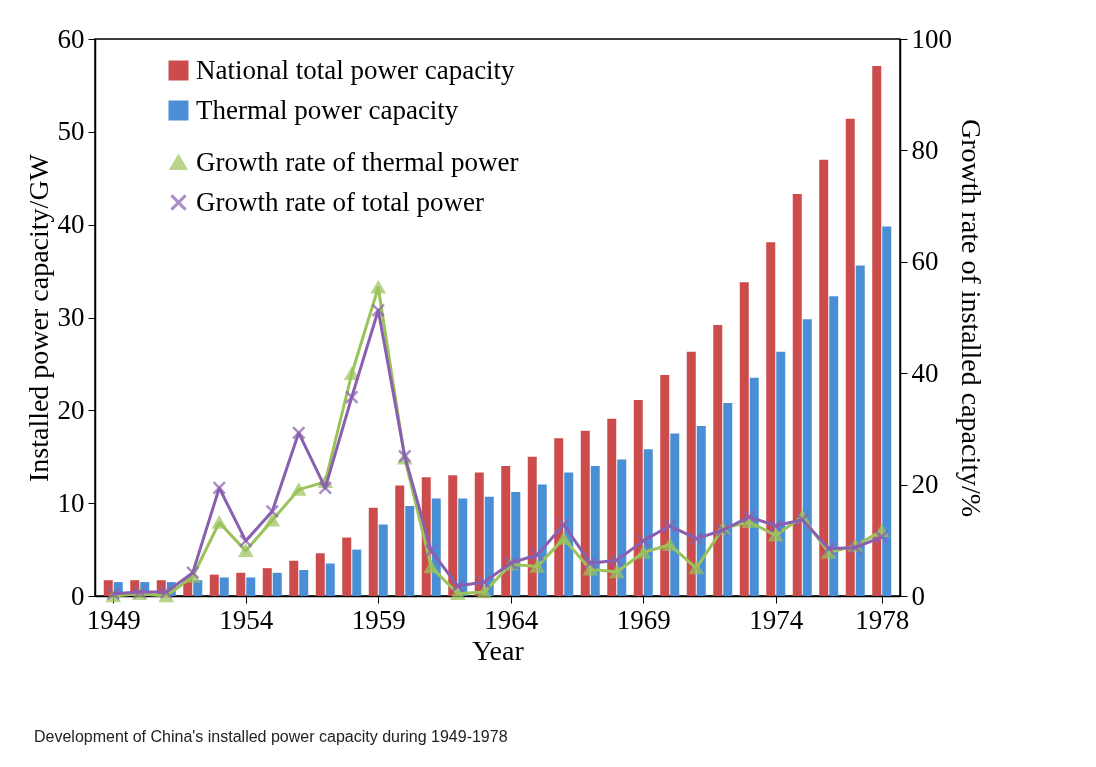 The width and height of the screenshot is (1096, 767). What do you see at coordinates (71, 409) in the screenshot?
I see `y-tick-label: 20` at bounding box center [71, 409].